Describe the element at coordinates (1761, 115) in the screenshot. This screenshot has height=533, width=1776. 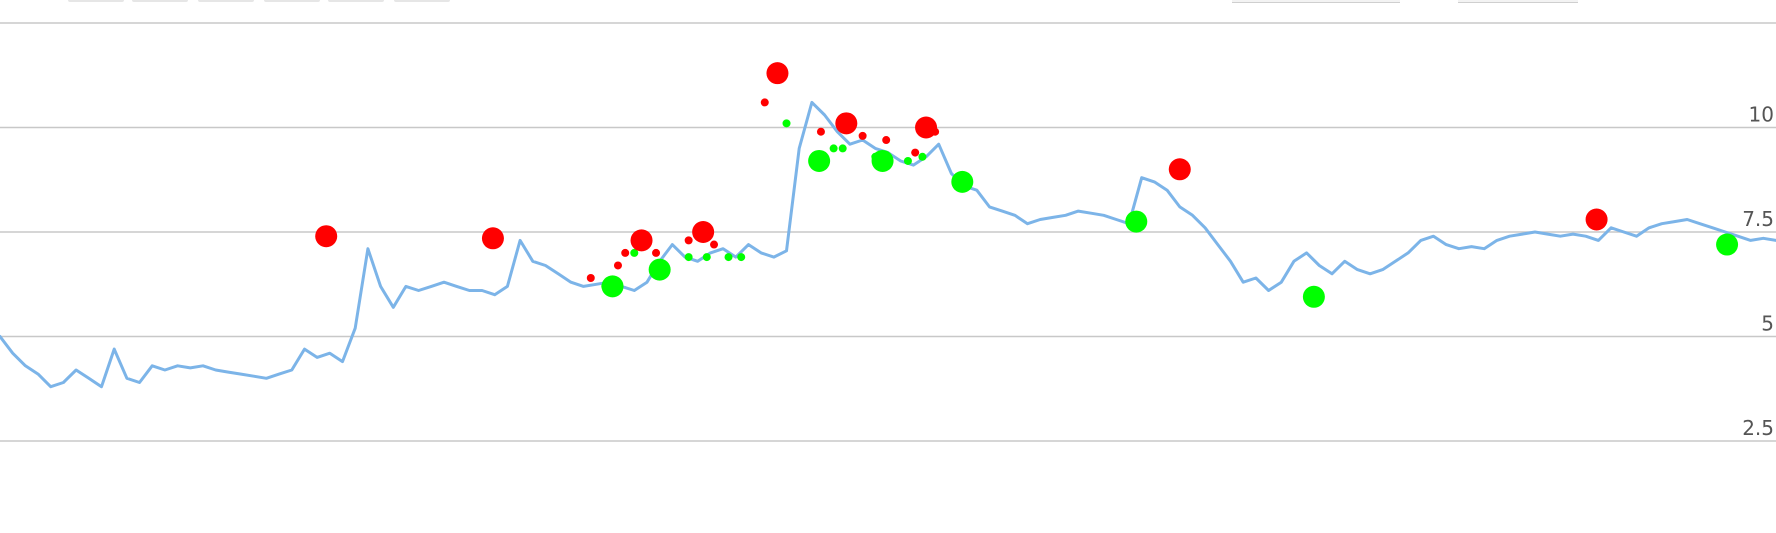
I see `y-tick-label: 10` at that location.